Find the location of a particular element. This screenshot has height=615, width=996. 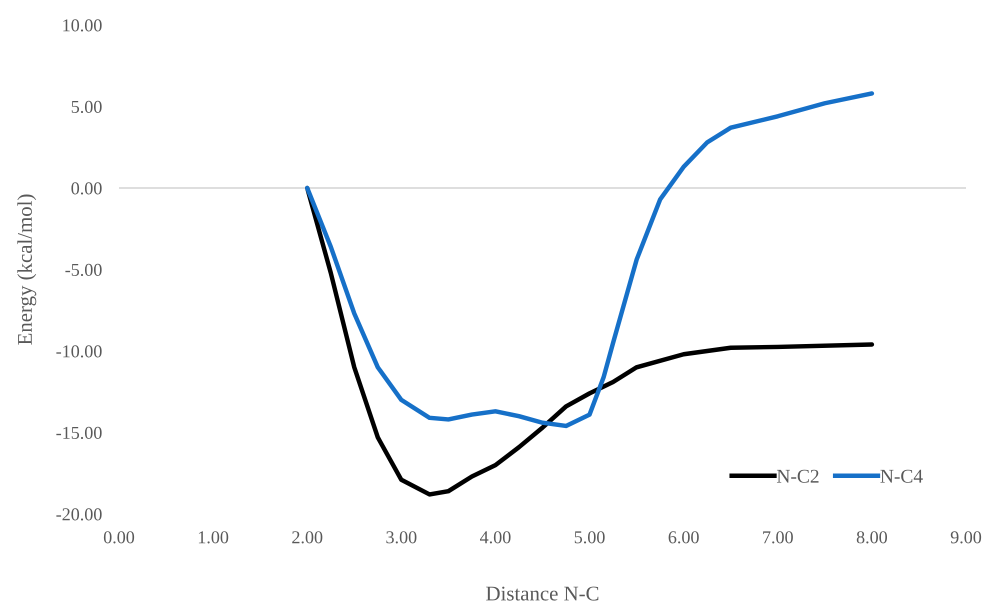

x-tick-label: 6.00 is located at coordinates (683, 537).